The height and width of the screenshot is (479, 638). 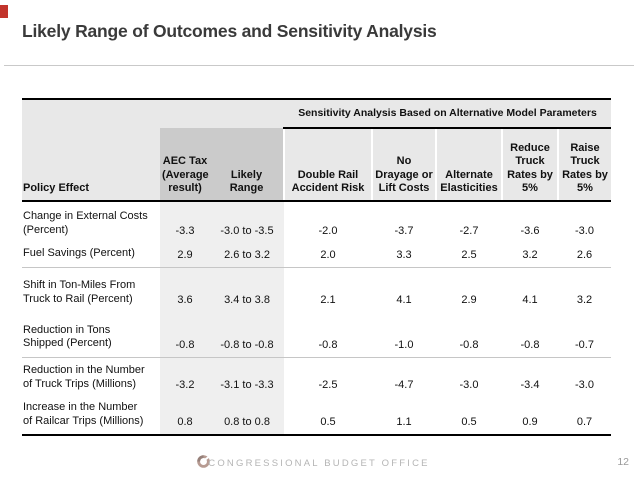 I want to click on value-cell: 3.6, so click(x=185, y=289).